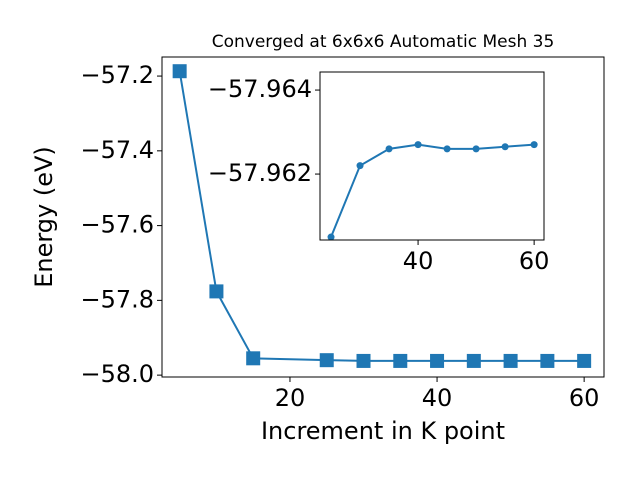 The height and width of the screenshot is (480, 640). Describe the element at coordinates (260, 89) in the screenshot. I see `y-tick-label: −57.964` at that location.